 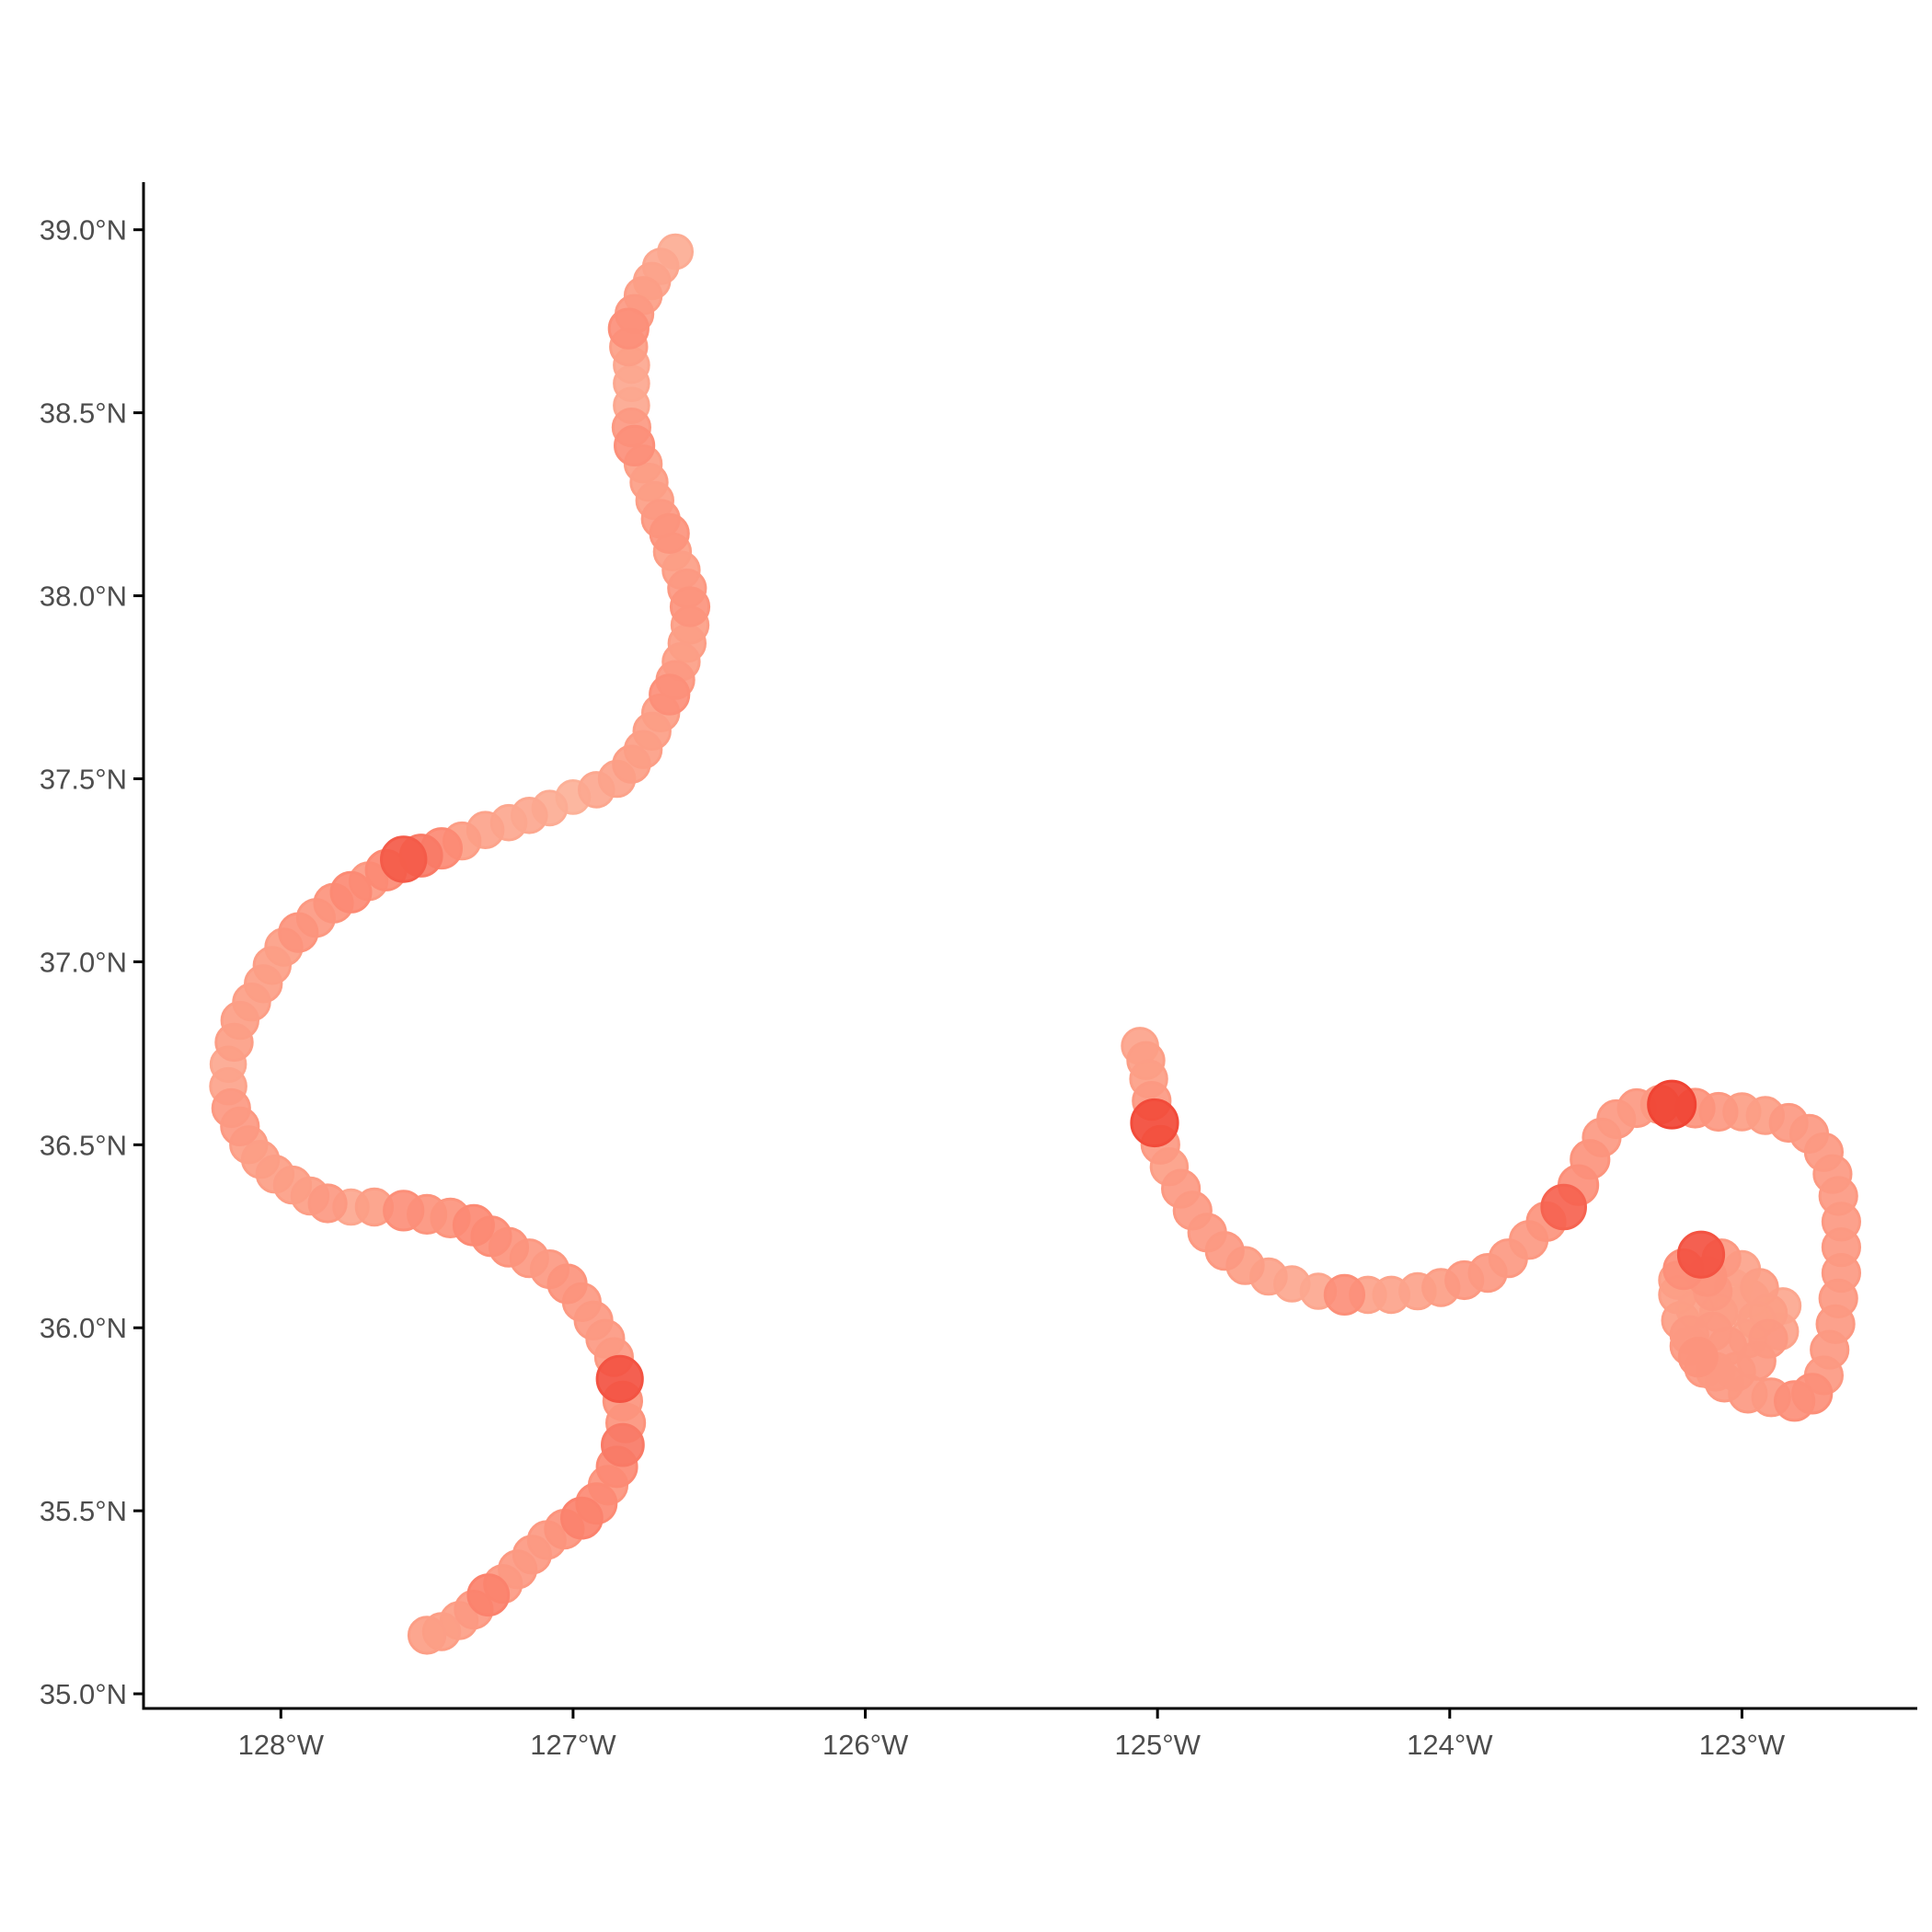 What do you see at coordinates (83, 413) in the screenshot?
I see `y-tick-label: 38.5°N` at bounding box center [83, 413].